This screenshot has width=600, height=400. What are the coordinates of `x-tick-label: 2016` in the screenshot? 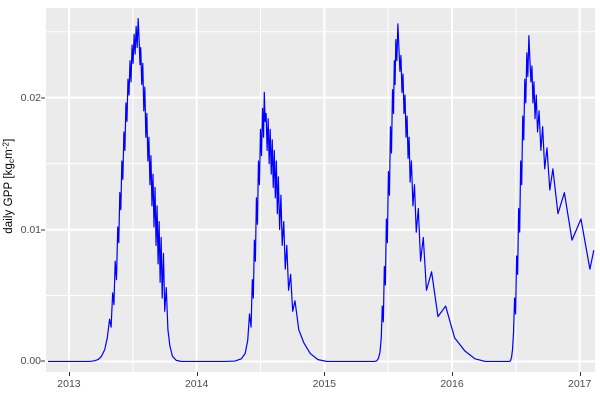 It's located at (452, 384).